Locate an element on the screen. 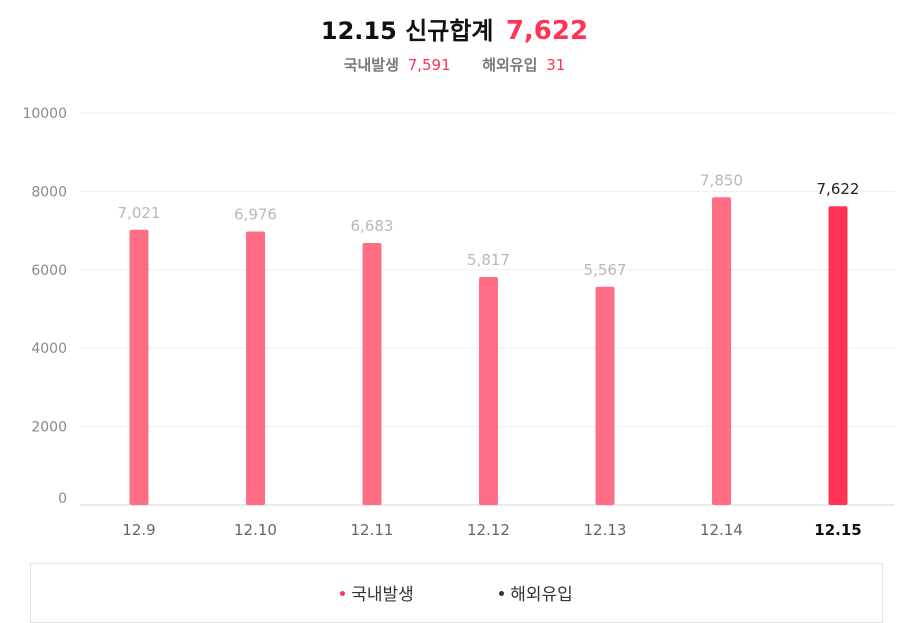 The height and width of the screenshot is (623, 909). x-tick-label: 12.11 is located at coordinates (372, 530).